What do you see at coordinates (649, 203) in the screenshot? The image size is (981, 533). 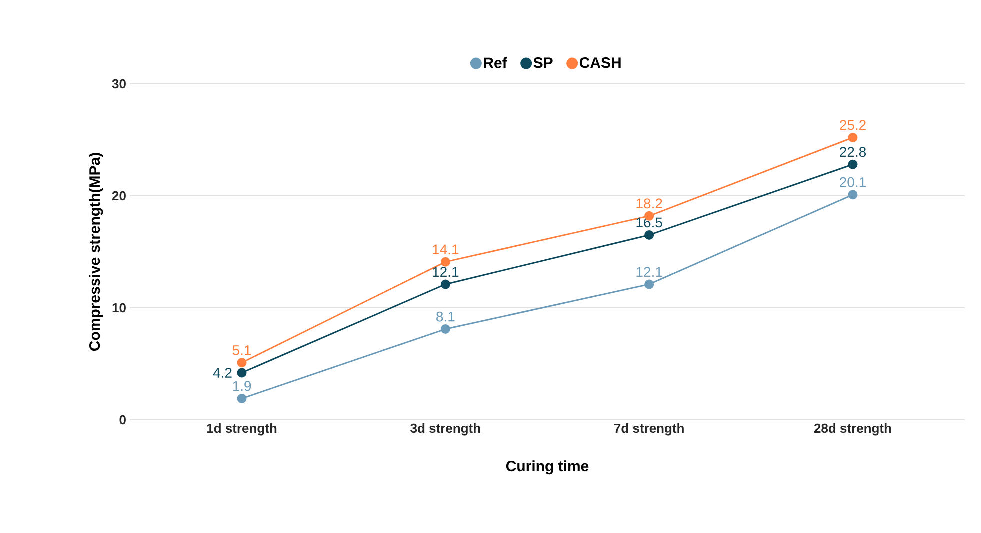 I see `data-label: 18.2` at bounding box center [649, 203].